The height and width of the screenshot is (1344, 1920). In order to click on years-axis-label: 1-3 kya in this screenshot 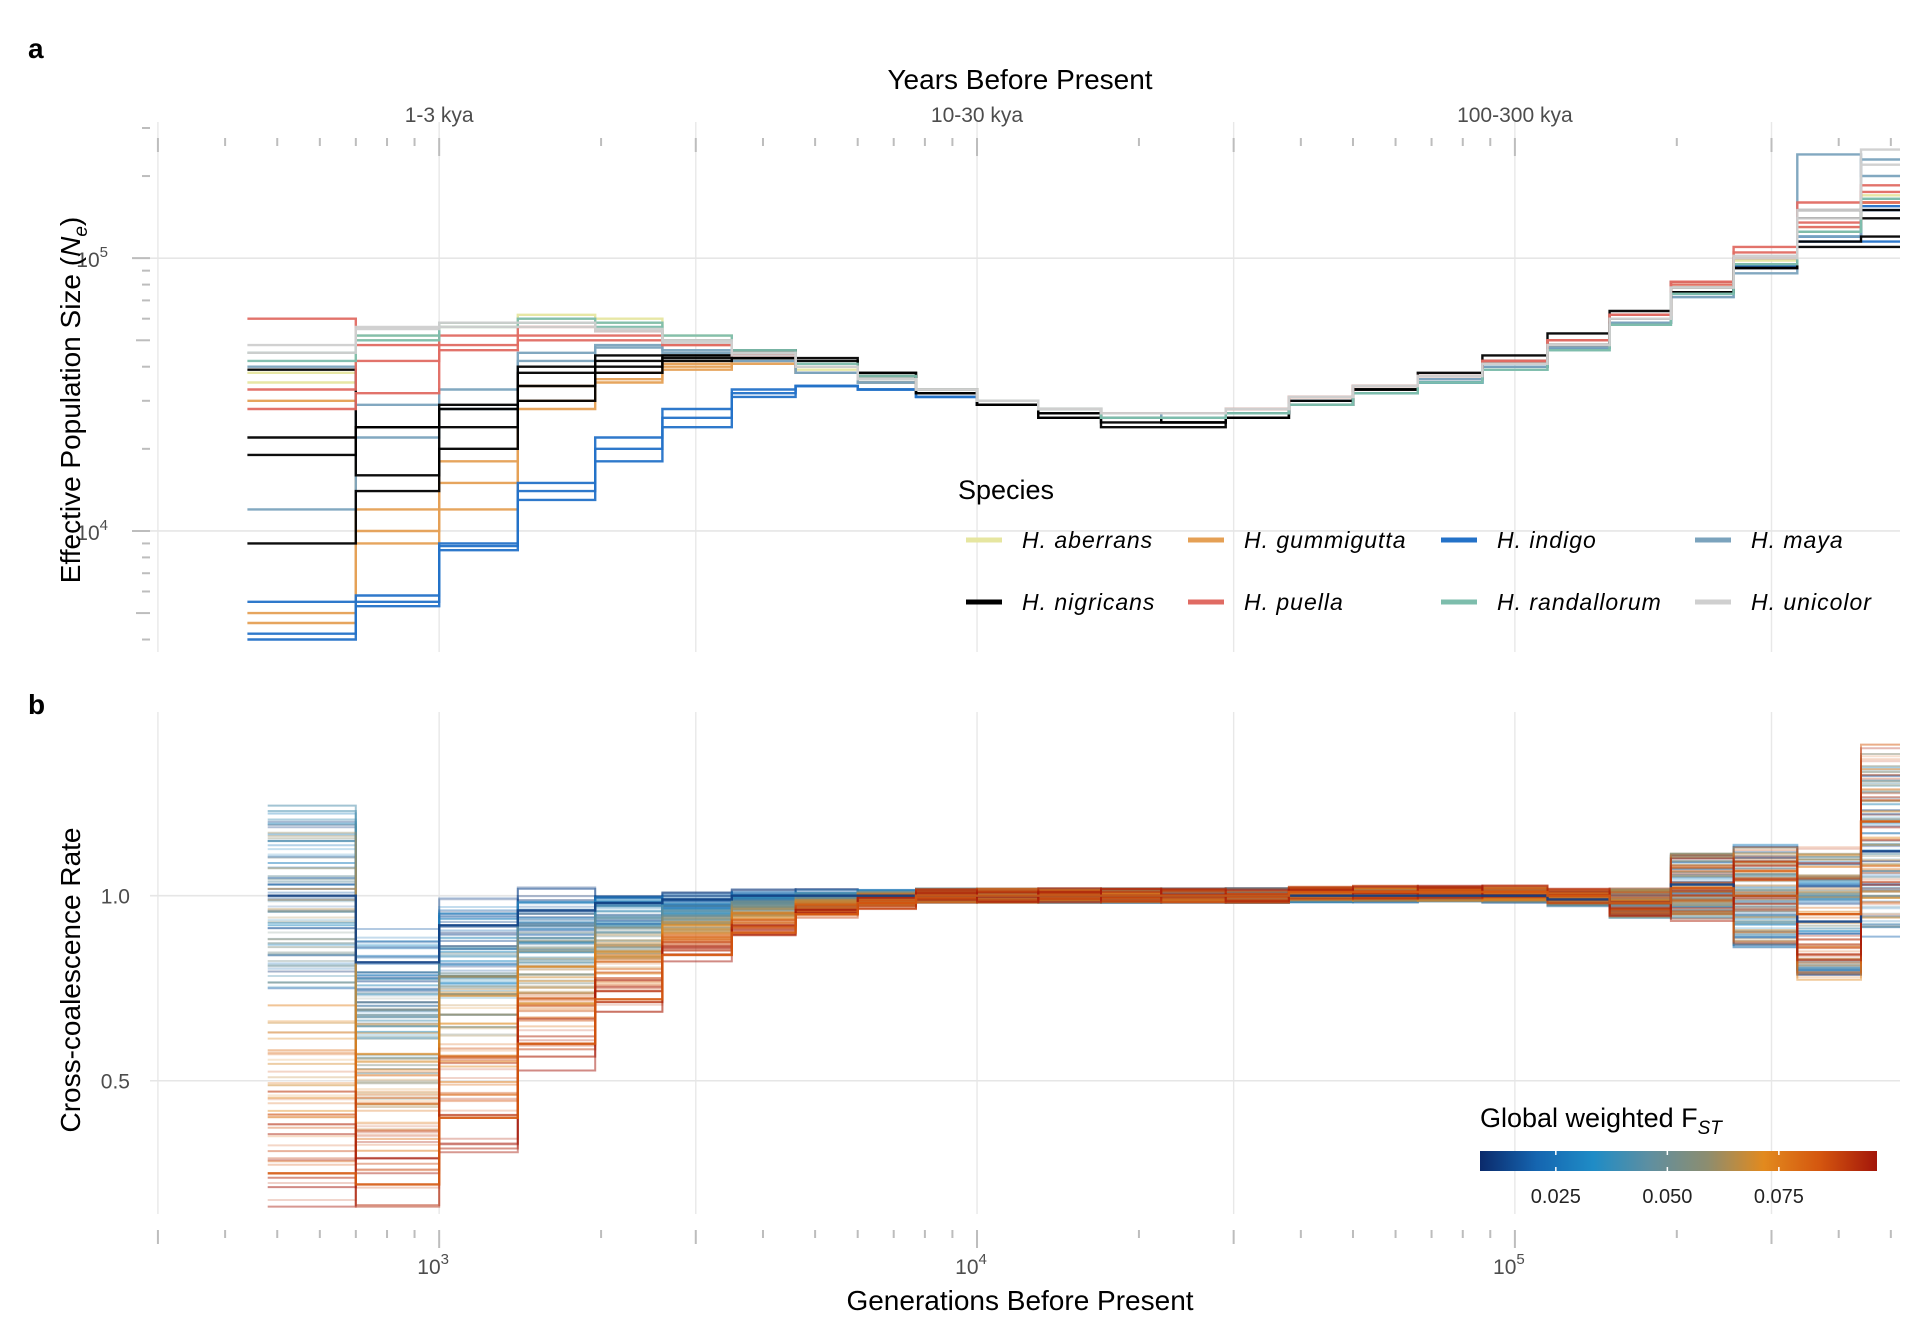, I will do `click(439, 115)`.